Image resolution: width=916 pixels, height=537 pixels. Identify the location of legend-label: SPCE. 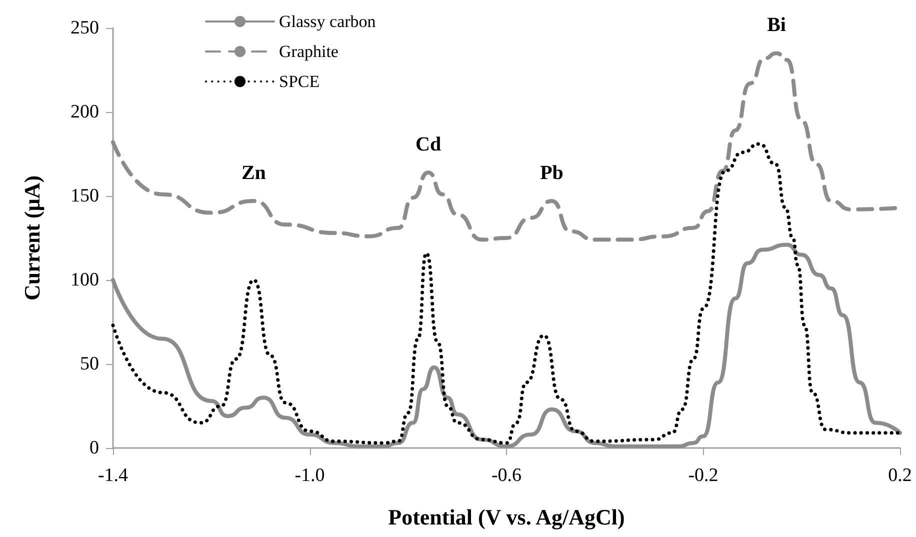
(299, 81).